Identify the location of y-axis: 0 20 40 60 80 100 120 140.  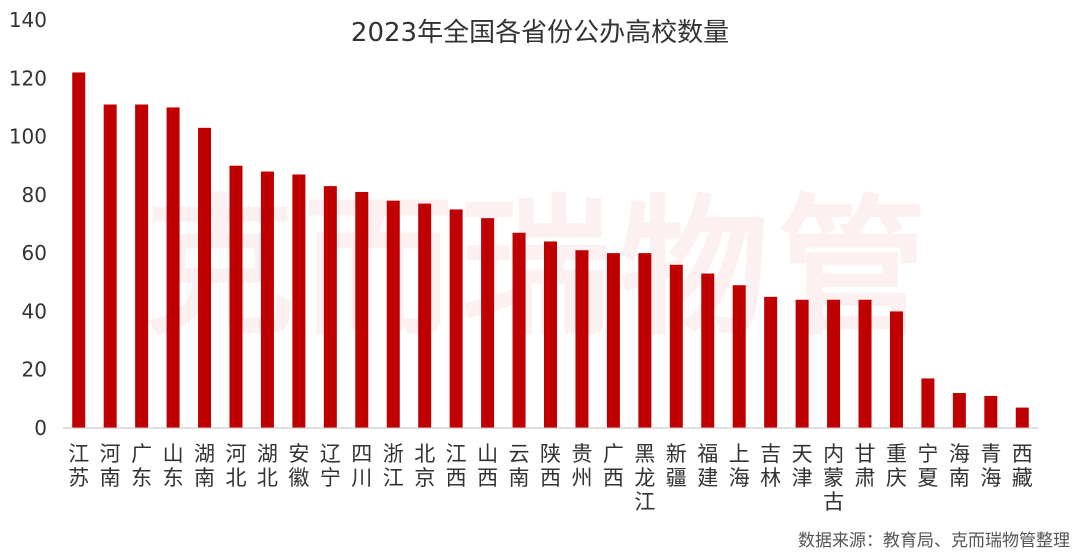
(28, 224).